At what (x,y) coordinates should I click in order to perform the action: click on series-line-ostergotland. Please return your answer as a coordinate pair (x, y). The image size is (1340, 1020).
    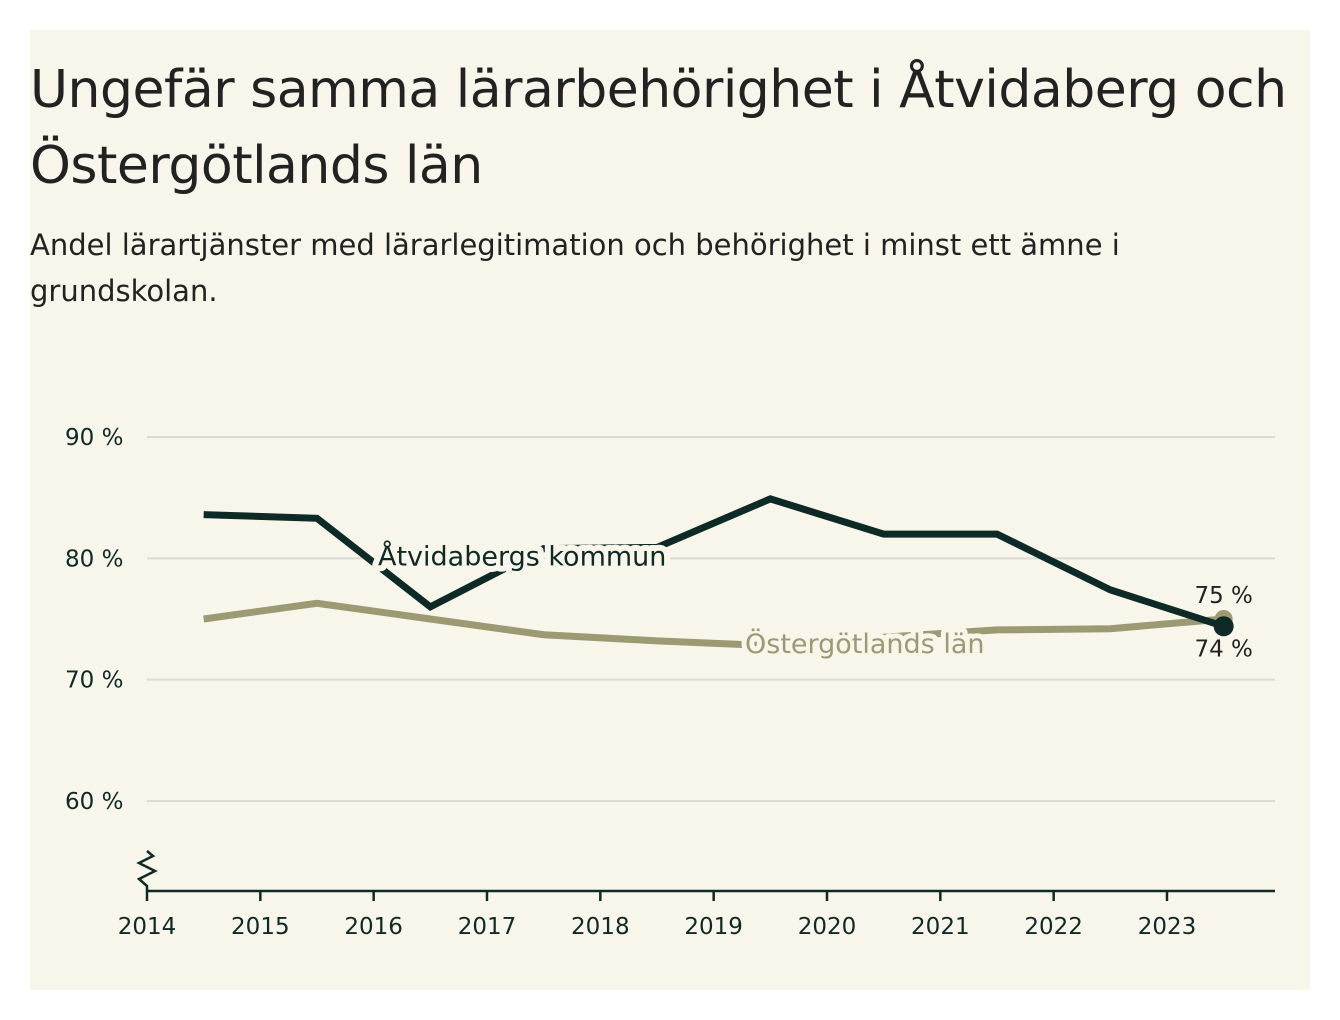
    Looking at the image, I should click on (713, 624).